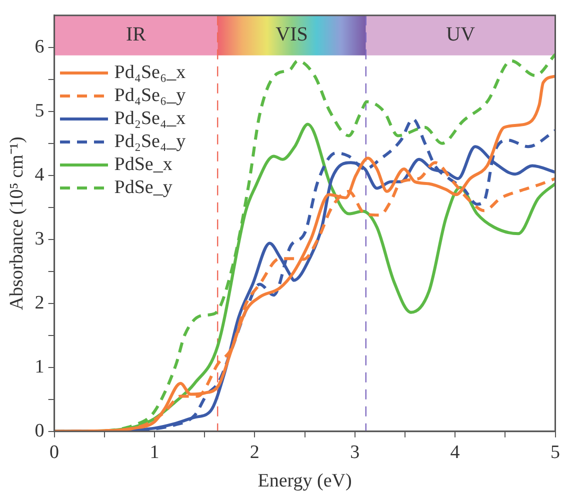  Describe the element at coordinates (39, 175) in the screenshot. I see `y-tick-label: 4` at that location.